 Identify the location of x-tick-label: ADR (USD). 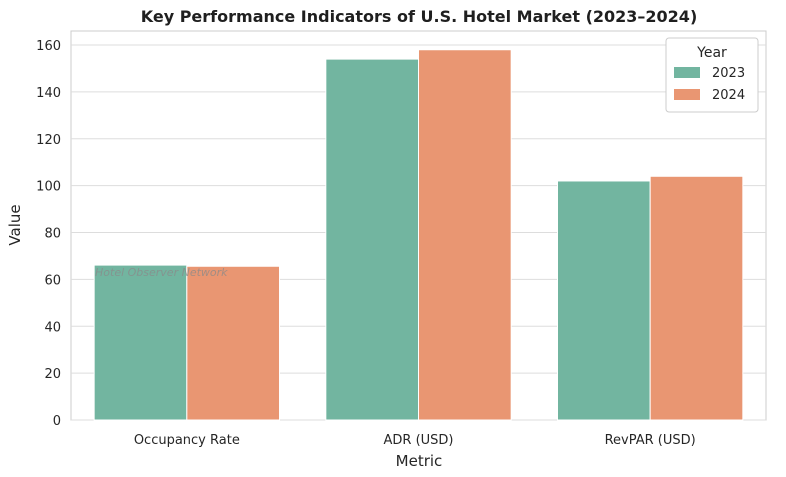
(419, 440).